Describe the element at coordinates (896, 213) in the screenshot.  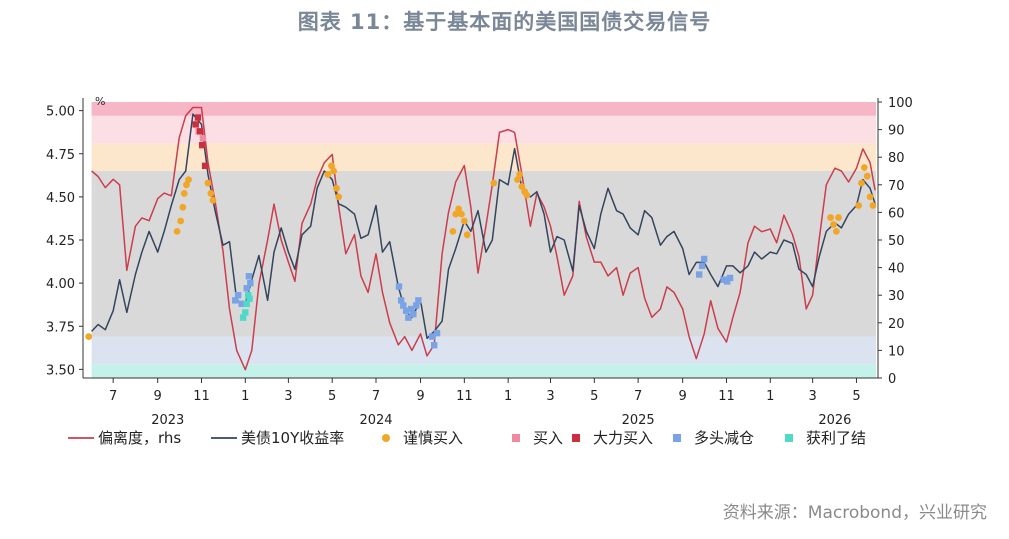
I see `right-tick-label: 60` at that location.